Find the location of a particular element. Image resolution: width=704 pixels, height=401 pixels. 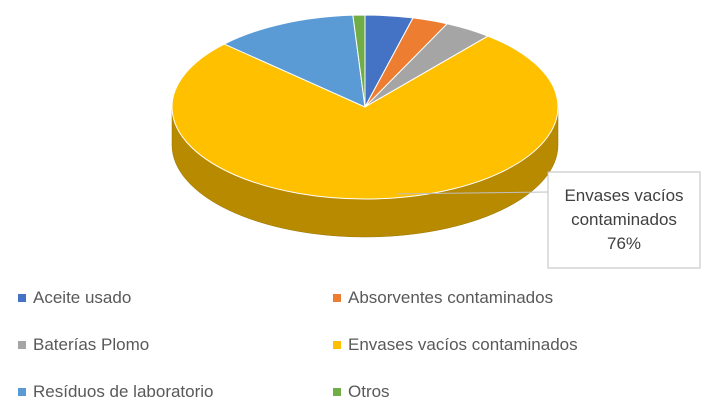

legend-item: Baterías Plomo is located at coordinates (83, 345).